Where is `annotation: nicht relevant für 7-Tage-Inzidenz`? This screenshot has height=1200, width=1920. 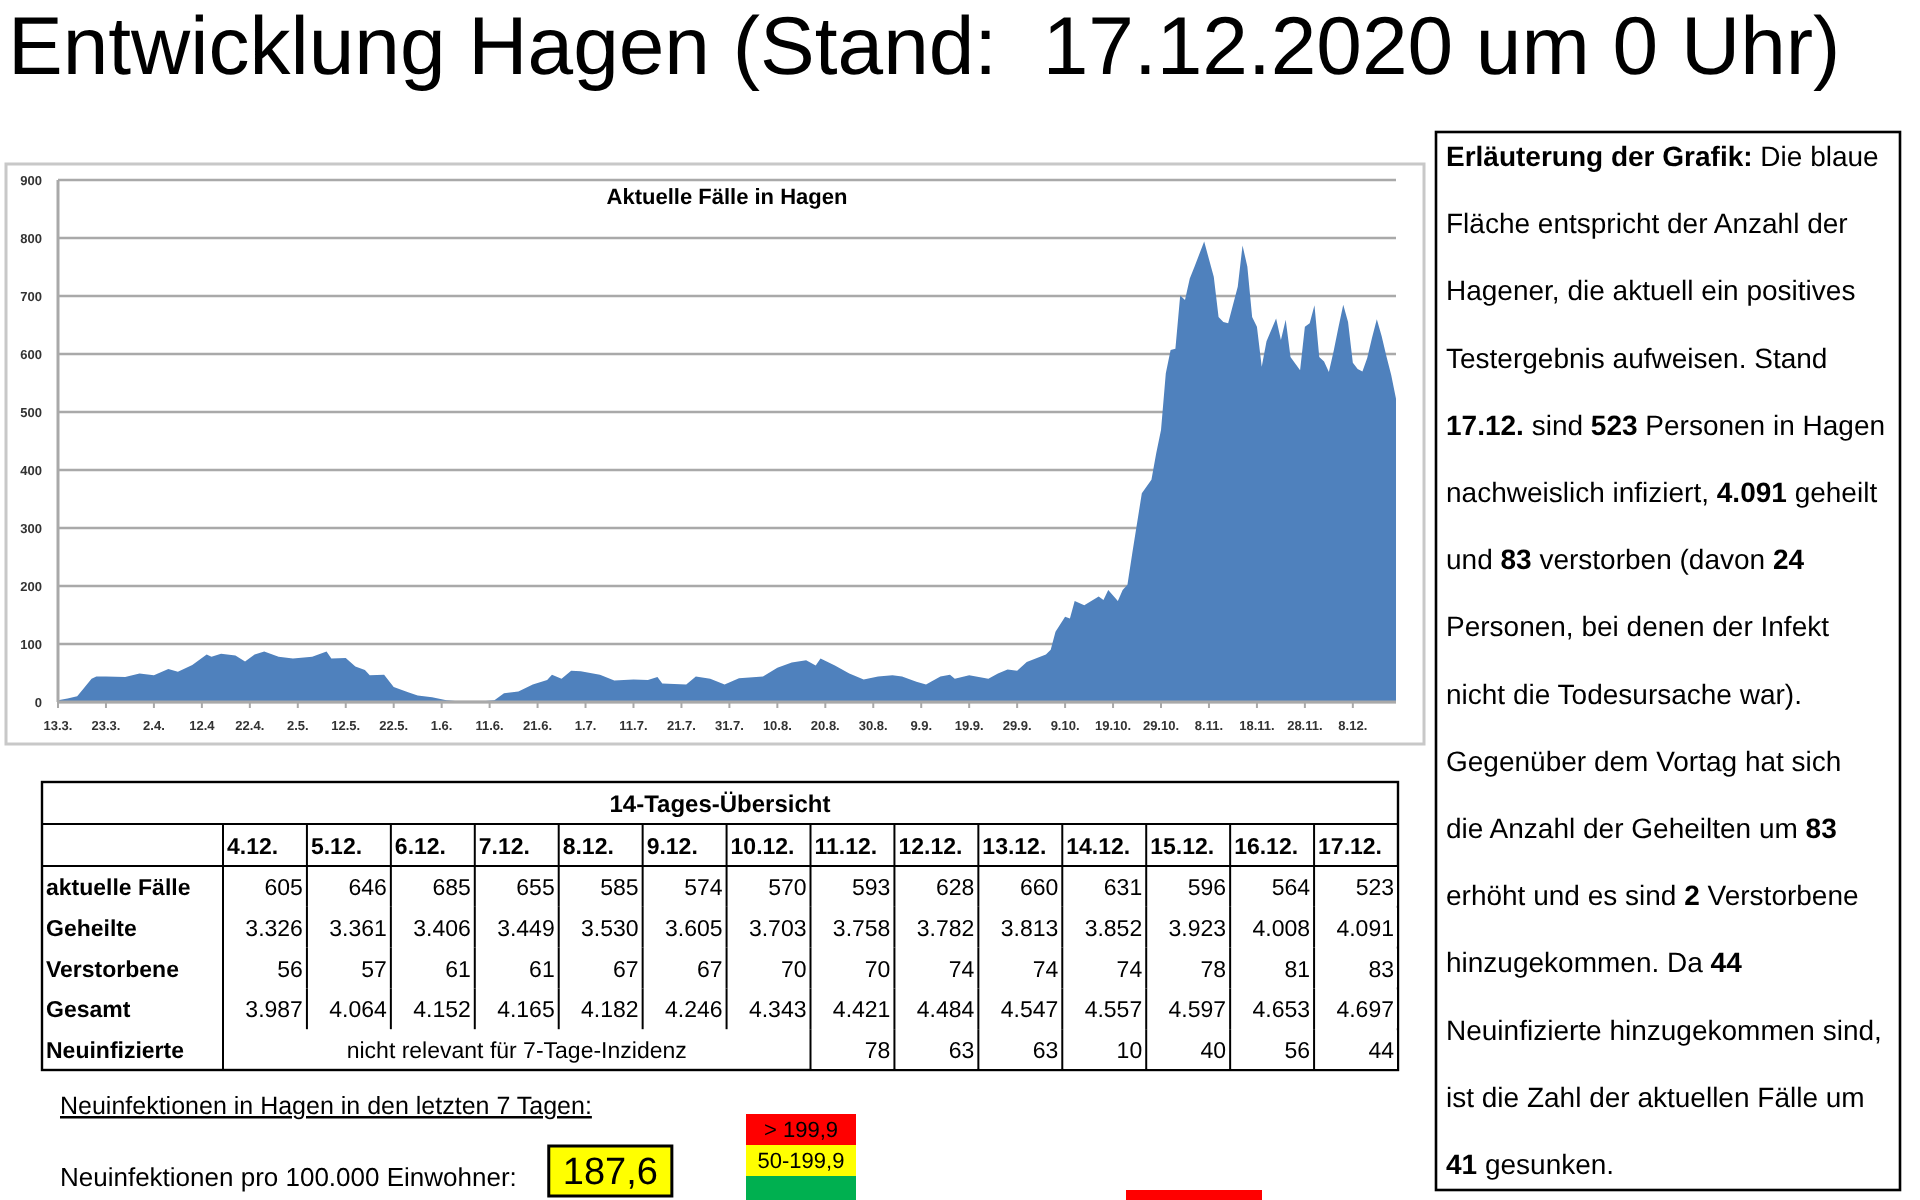 annotation: nicht relevant für 7-Tage-Inzidenz is located at coordinates (517, 1052).